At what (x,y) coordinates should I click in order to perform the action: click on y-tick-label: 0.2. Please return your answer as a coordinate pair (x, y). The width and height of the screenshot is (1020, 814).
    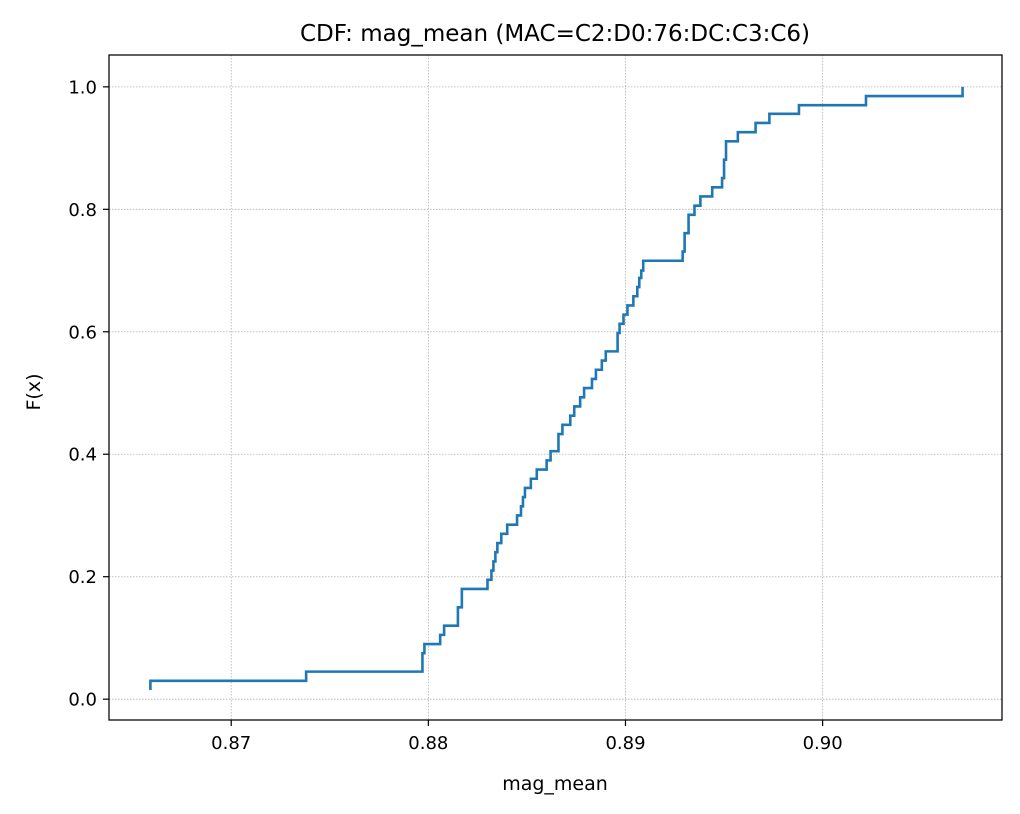
    Looking at the image, I should click on (82, 577).